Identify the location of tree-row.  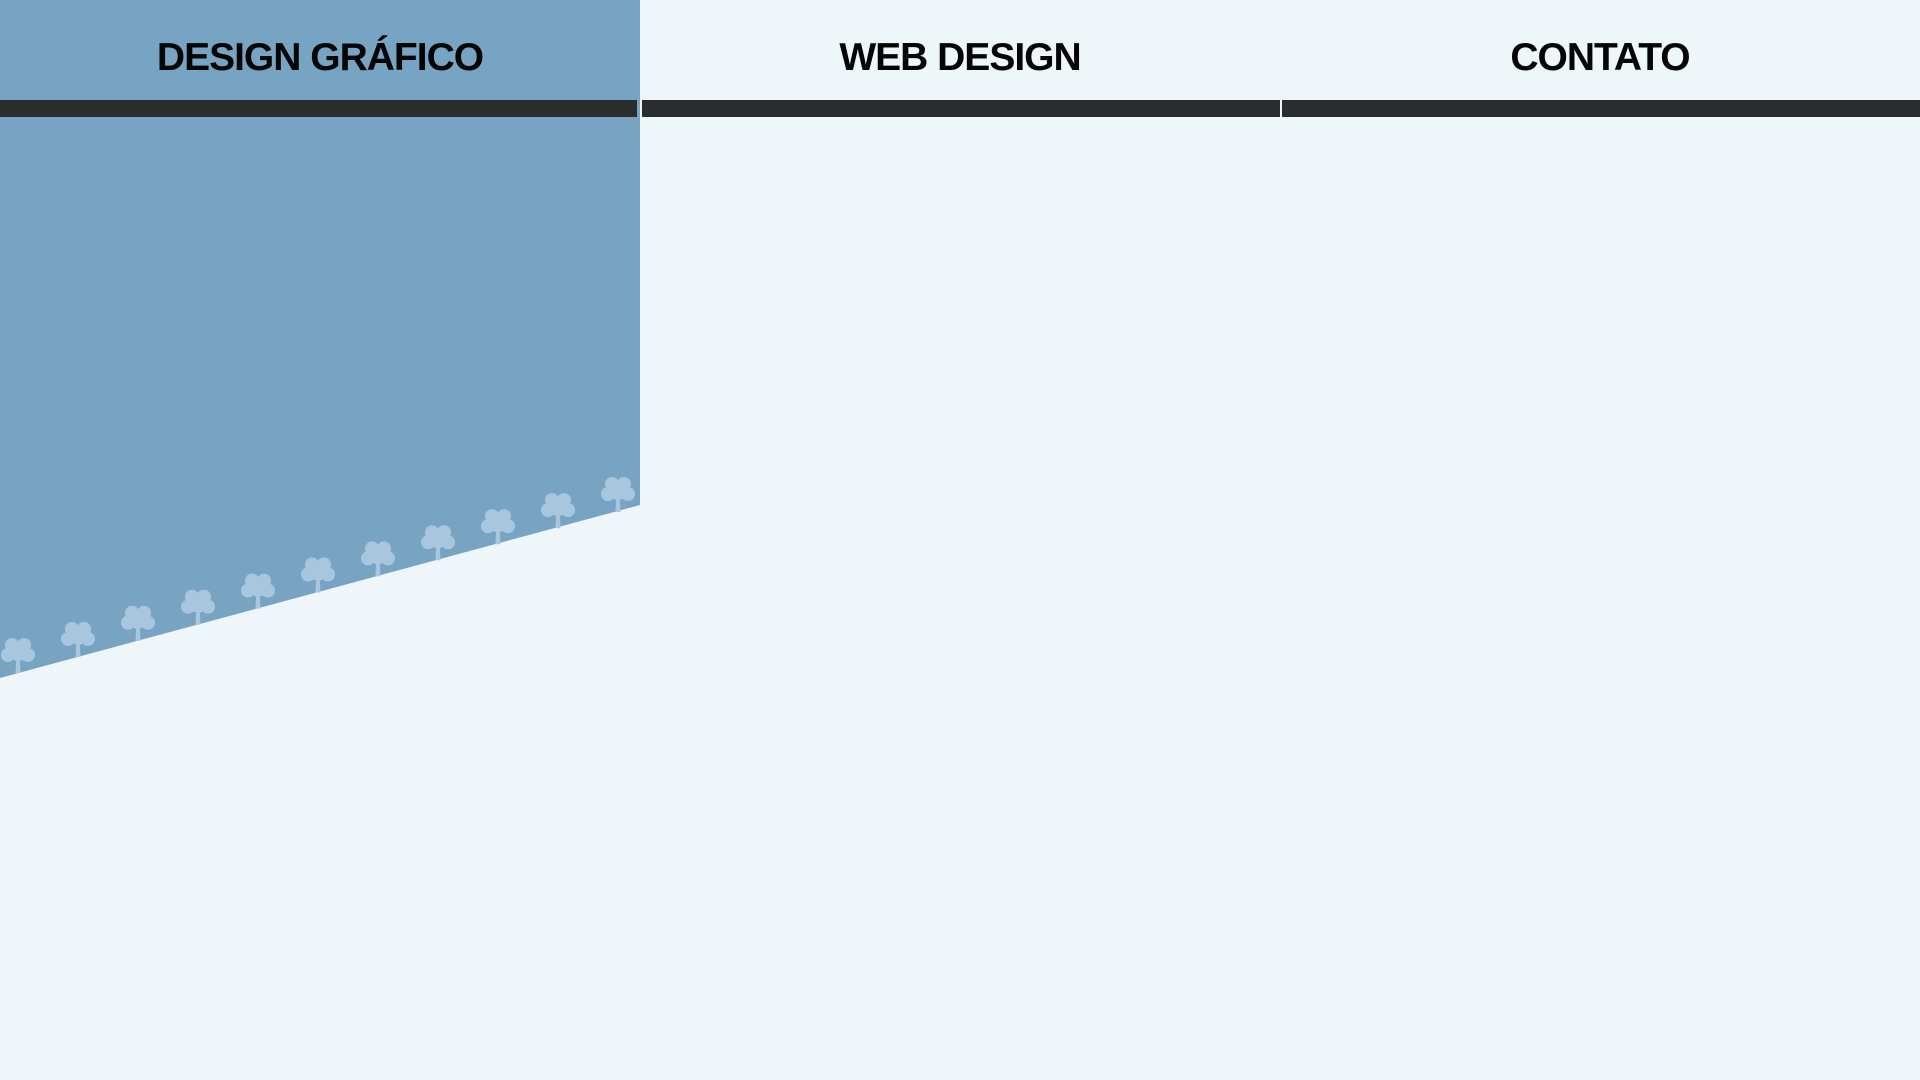
(318, 575).